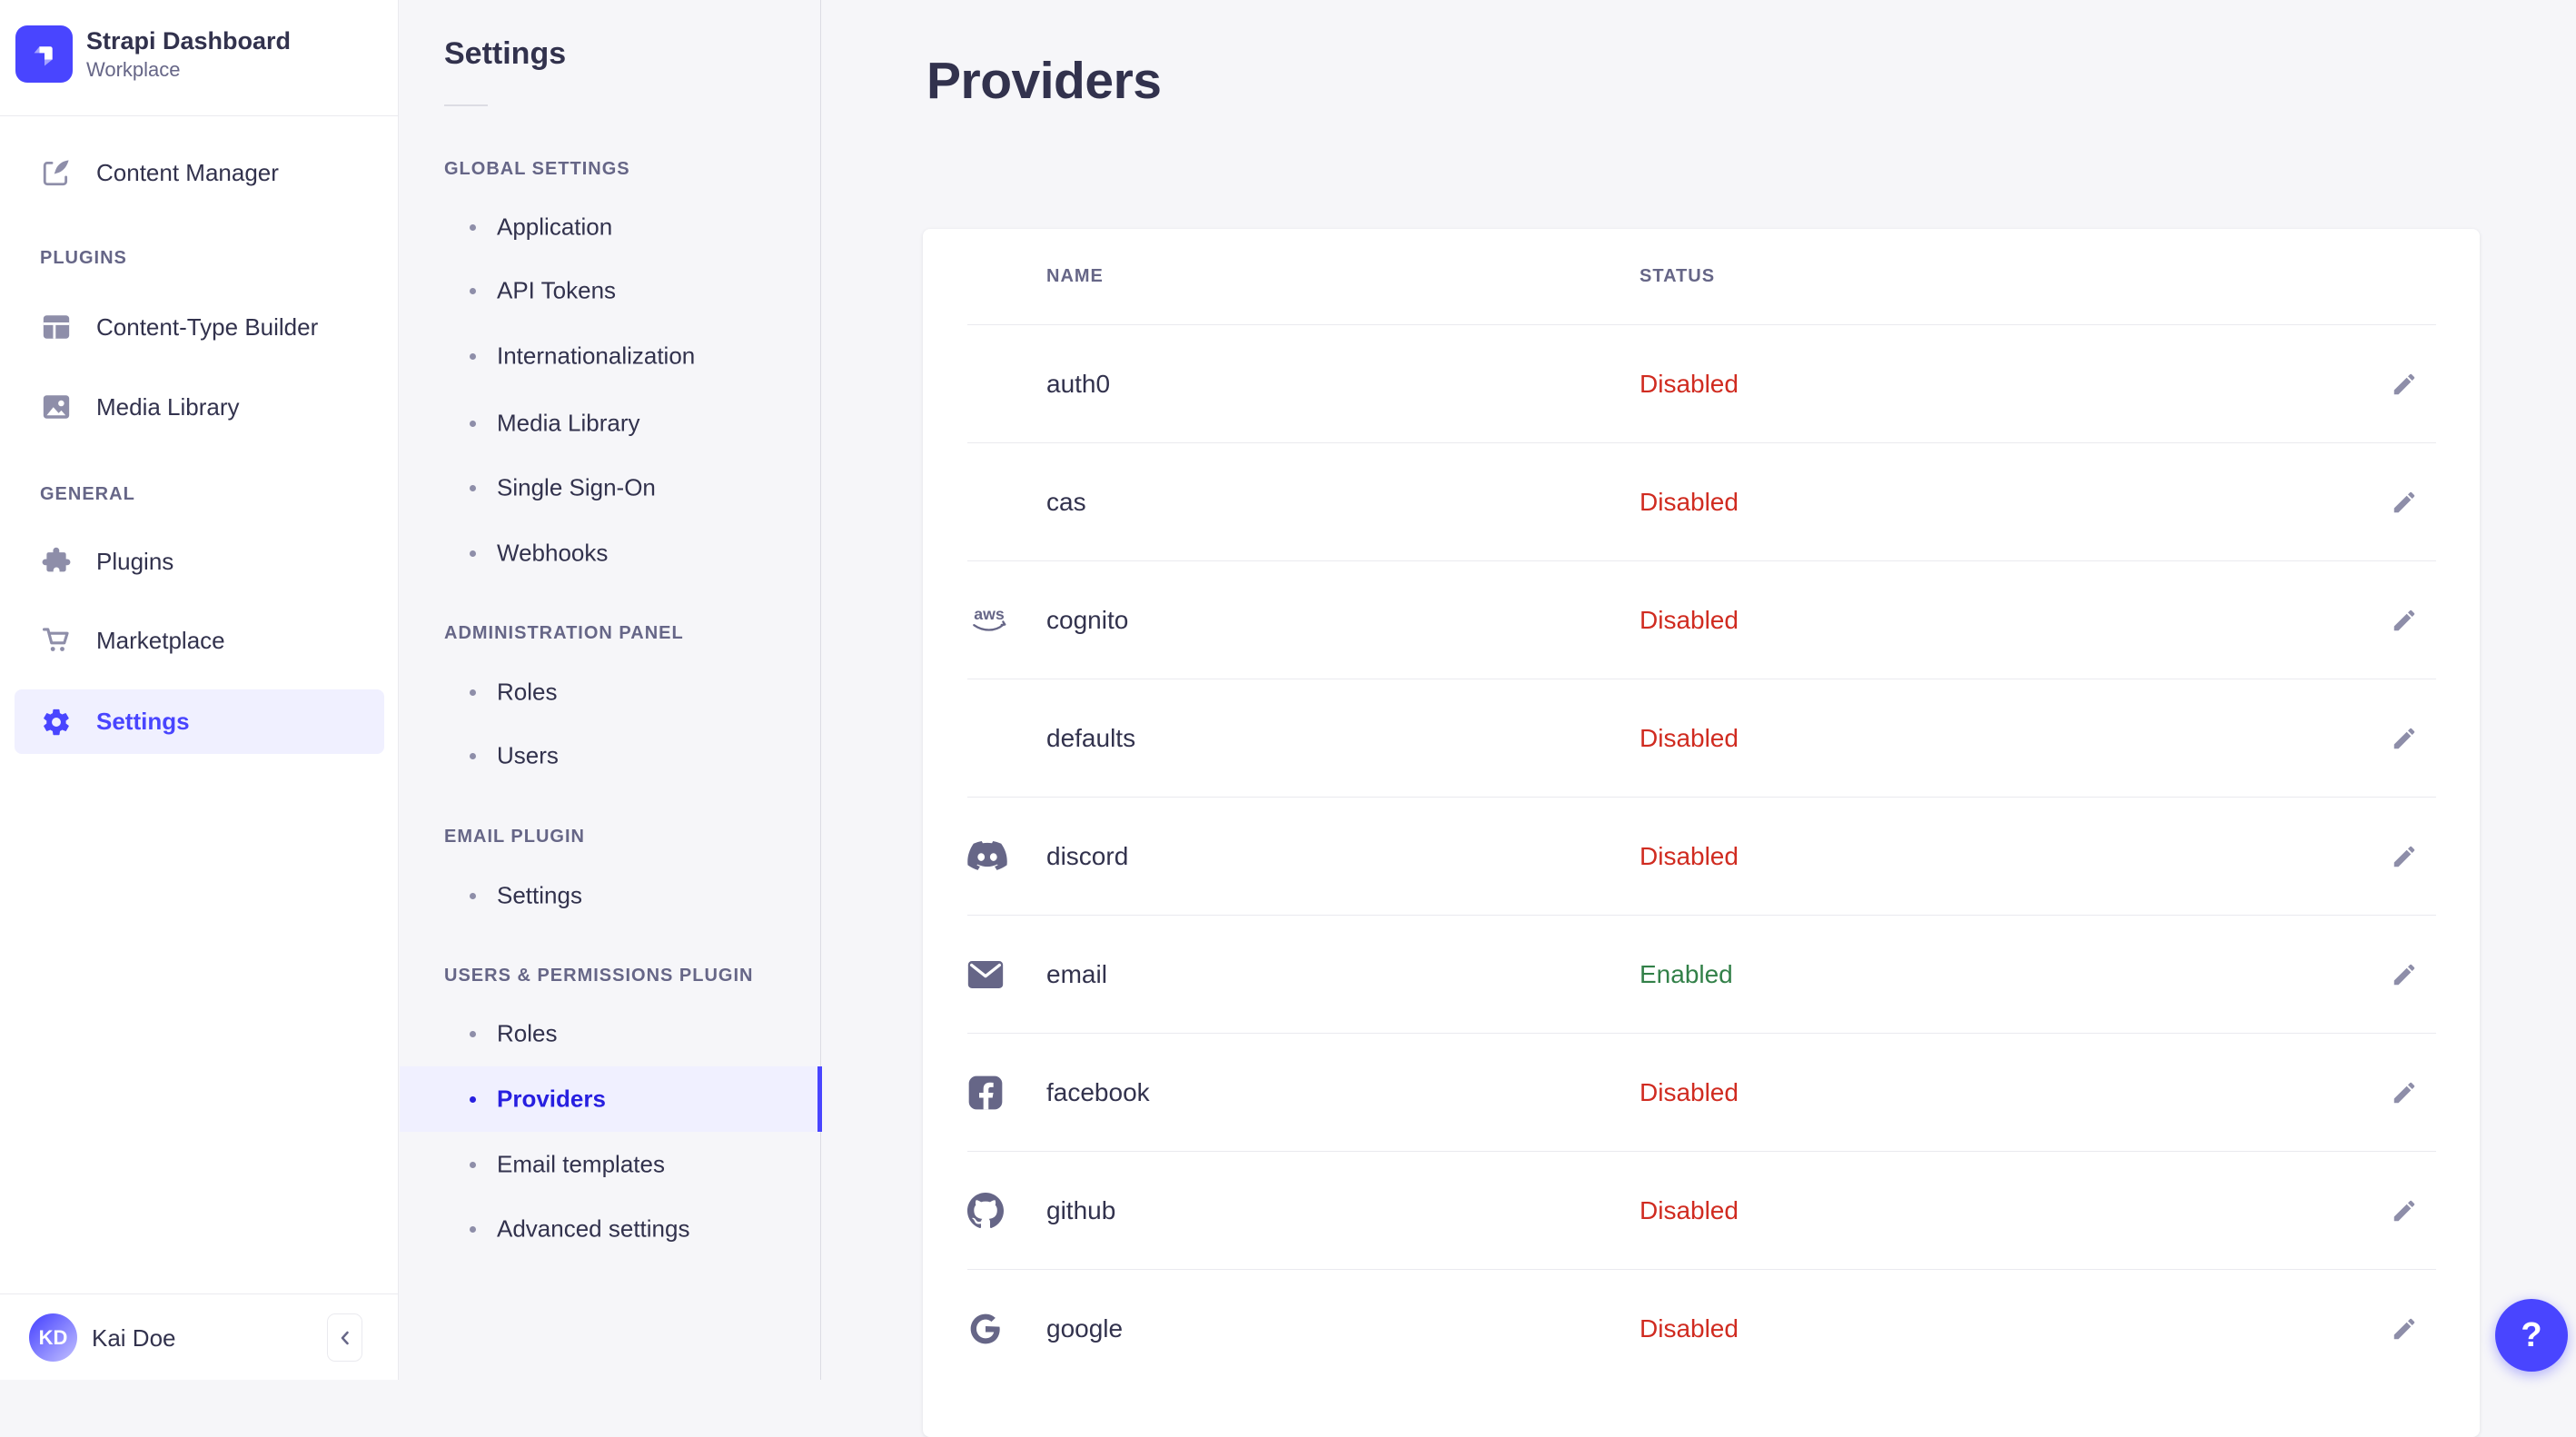 Image resolution: width=2576 pixels, height=1437 pixels. What do you see at coordinates (2531, 1335) in the screenshot?
I see `help-button: ?` at bounding box center [2531, 1335].